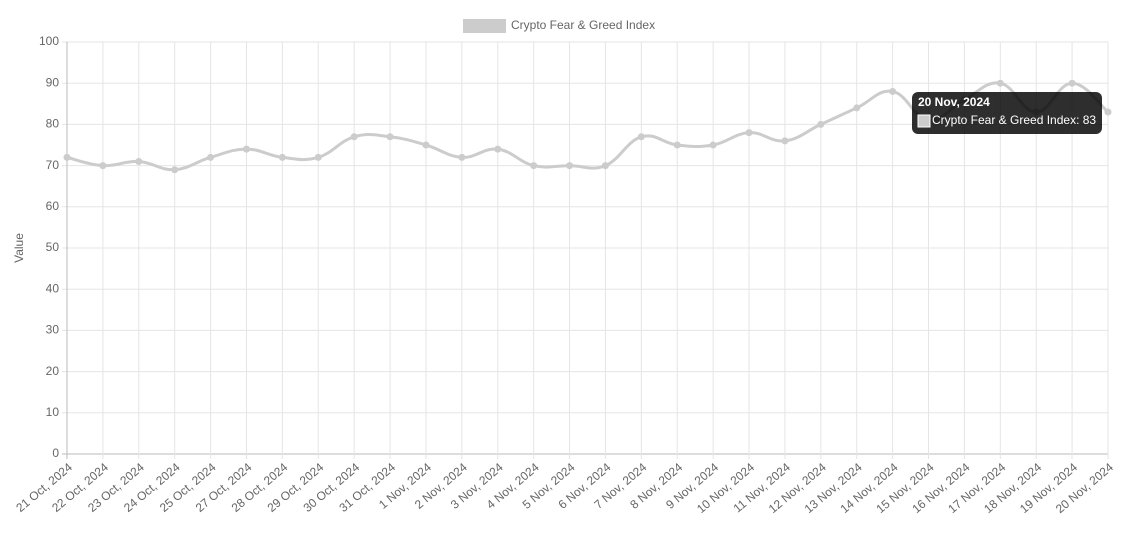  What do you see at coordinates (924, 121) in the screenshot?
I see `tooltip-swatch` at bounding box center [924, 121].